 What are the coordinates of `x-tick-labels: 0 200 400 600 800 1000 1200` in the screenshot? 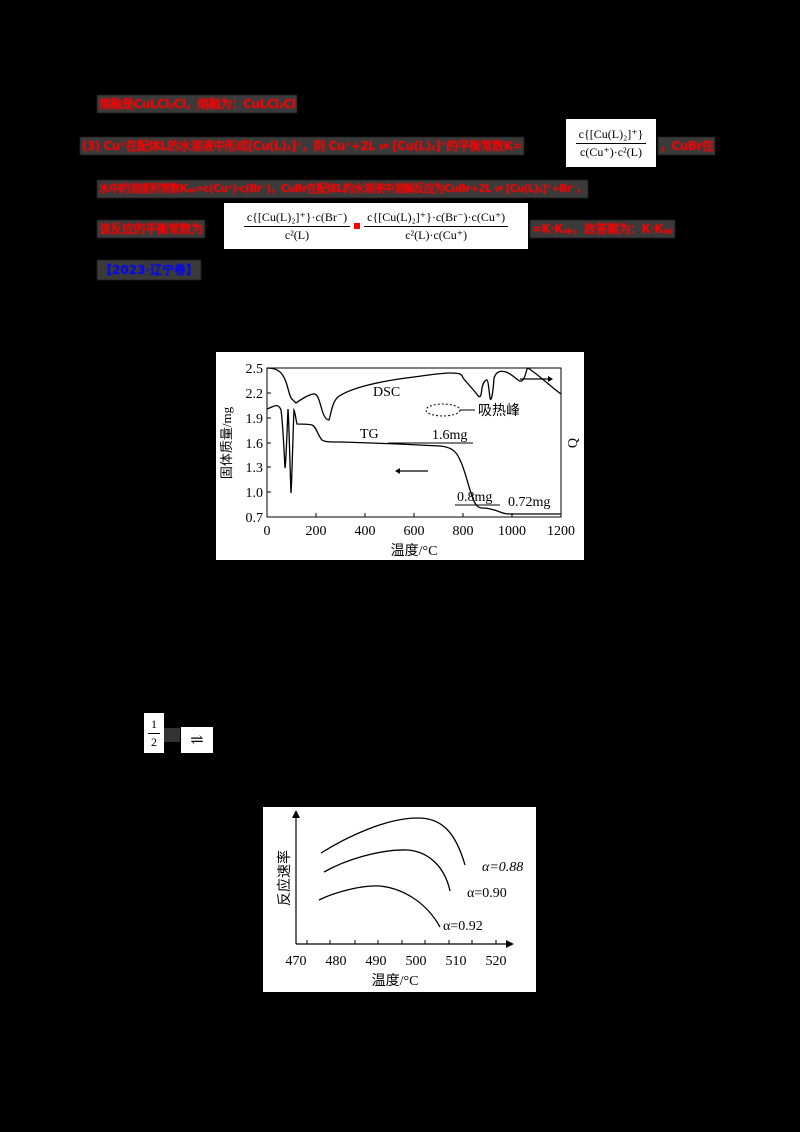 It's located at (420, 531).